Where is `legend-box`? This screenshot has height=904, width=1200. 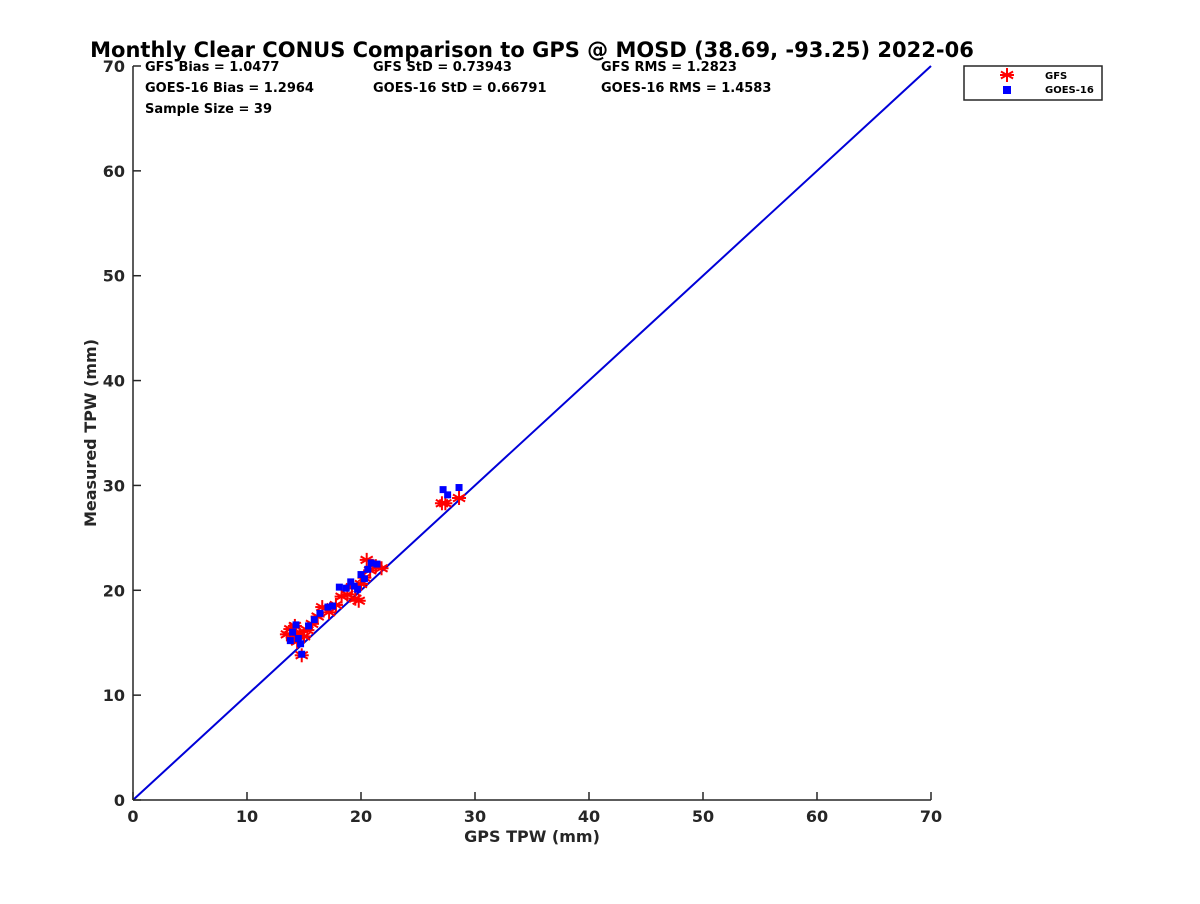
legend-box is located at coordinates (1033, 83).